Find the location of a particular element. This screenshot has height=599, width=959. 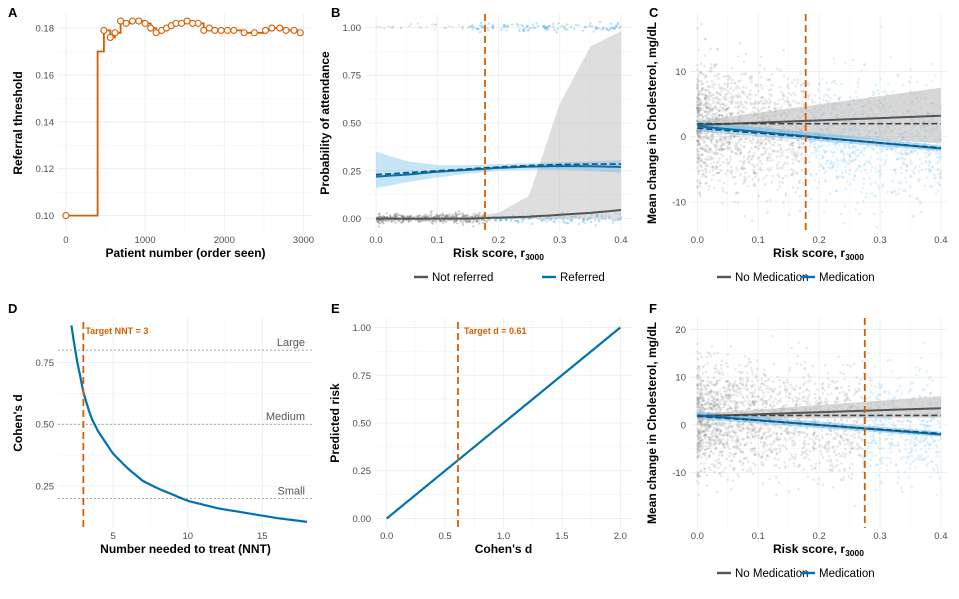

y-tick-label: 0.00 is located at coordinates (362, 519).